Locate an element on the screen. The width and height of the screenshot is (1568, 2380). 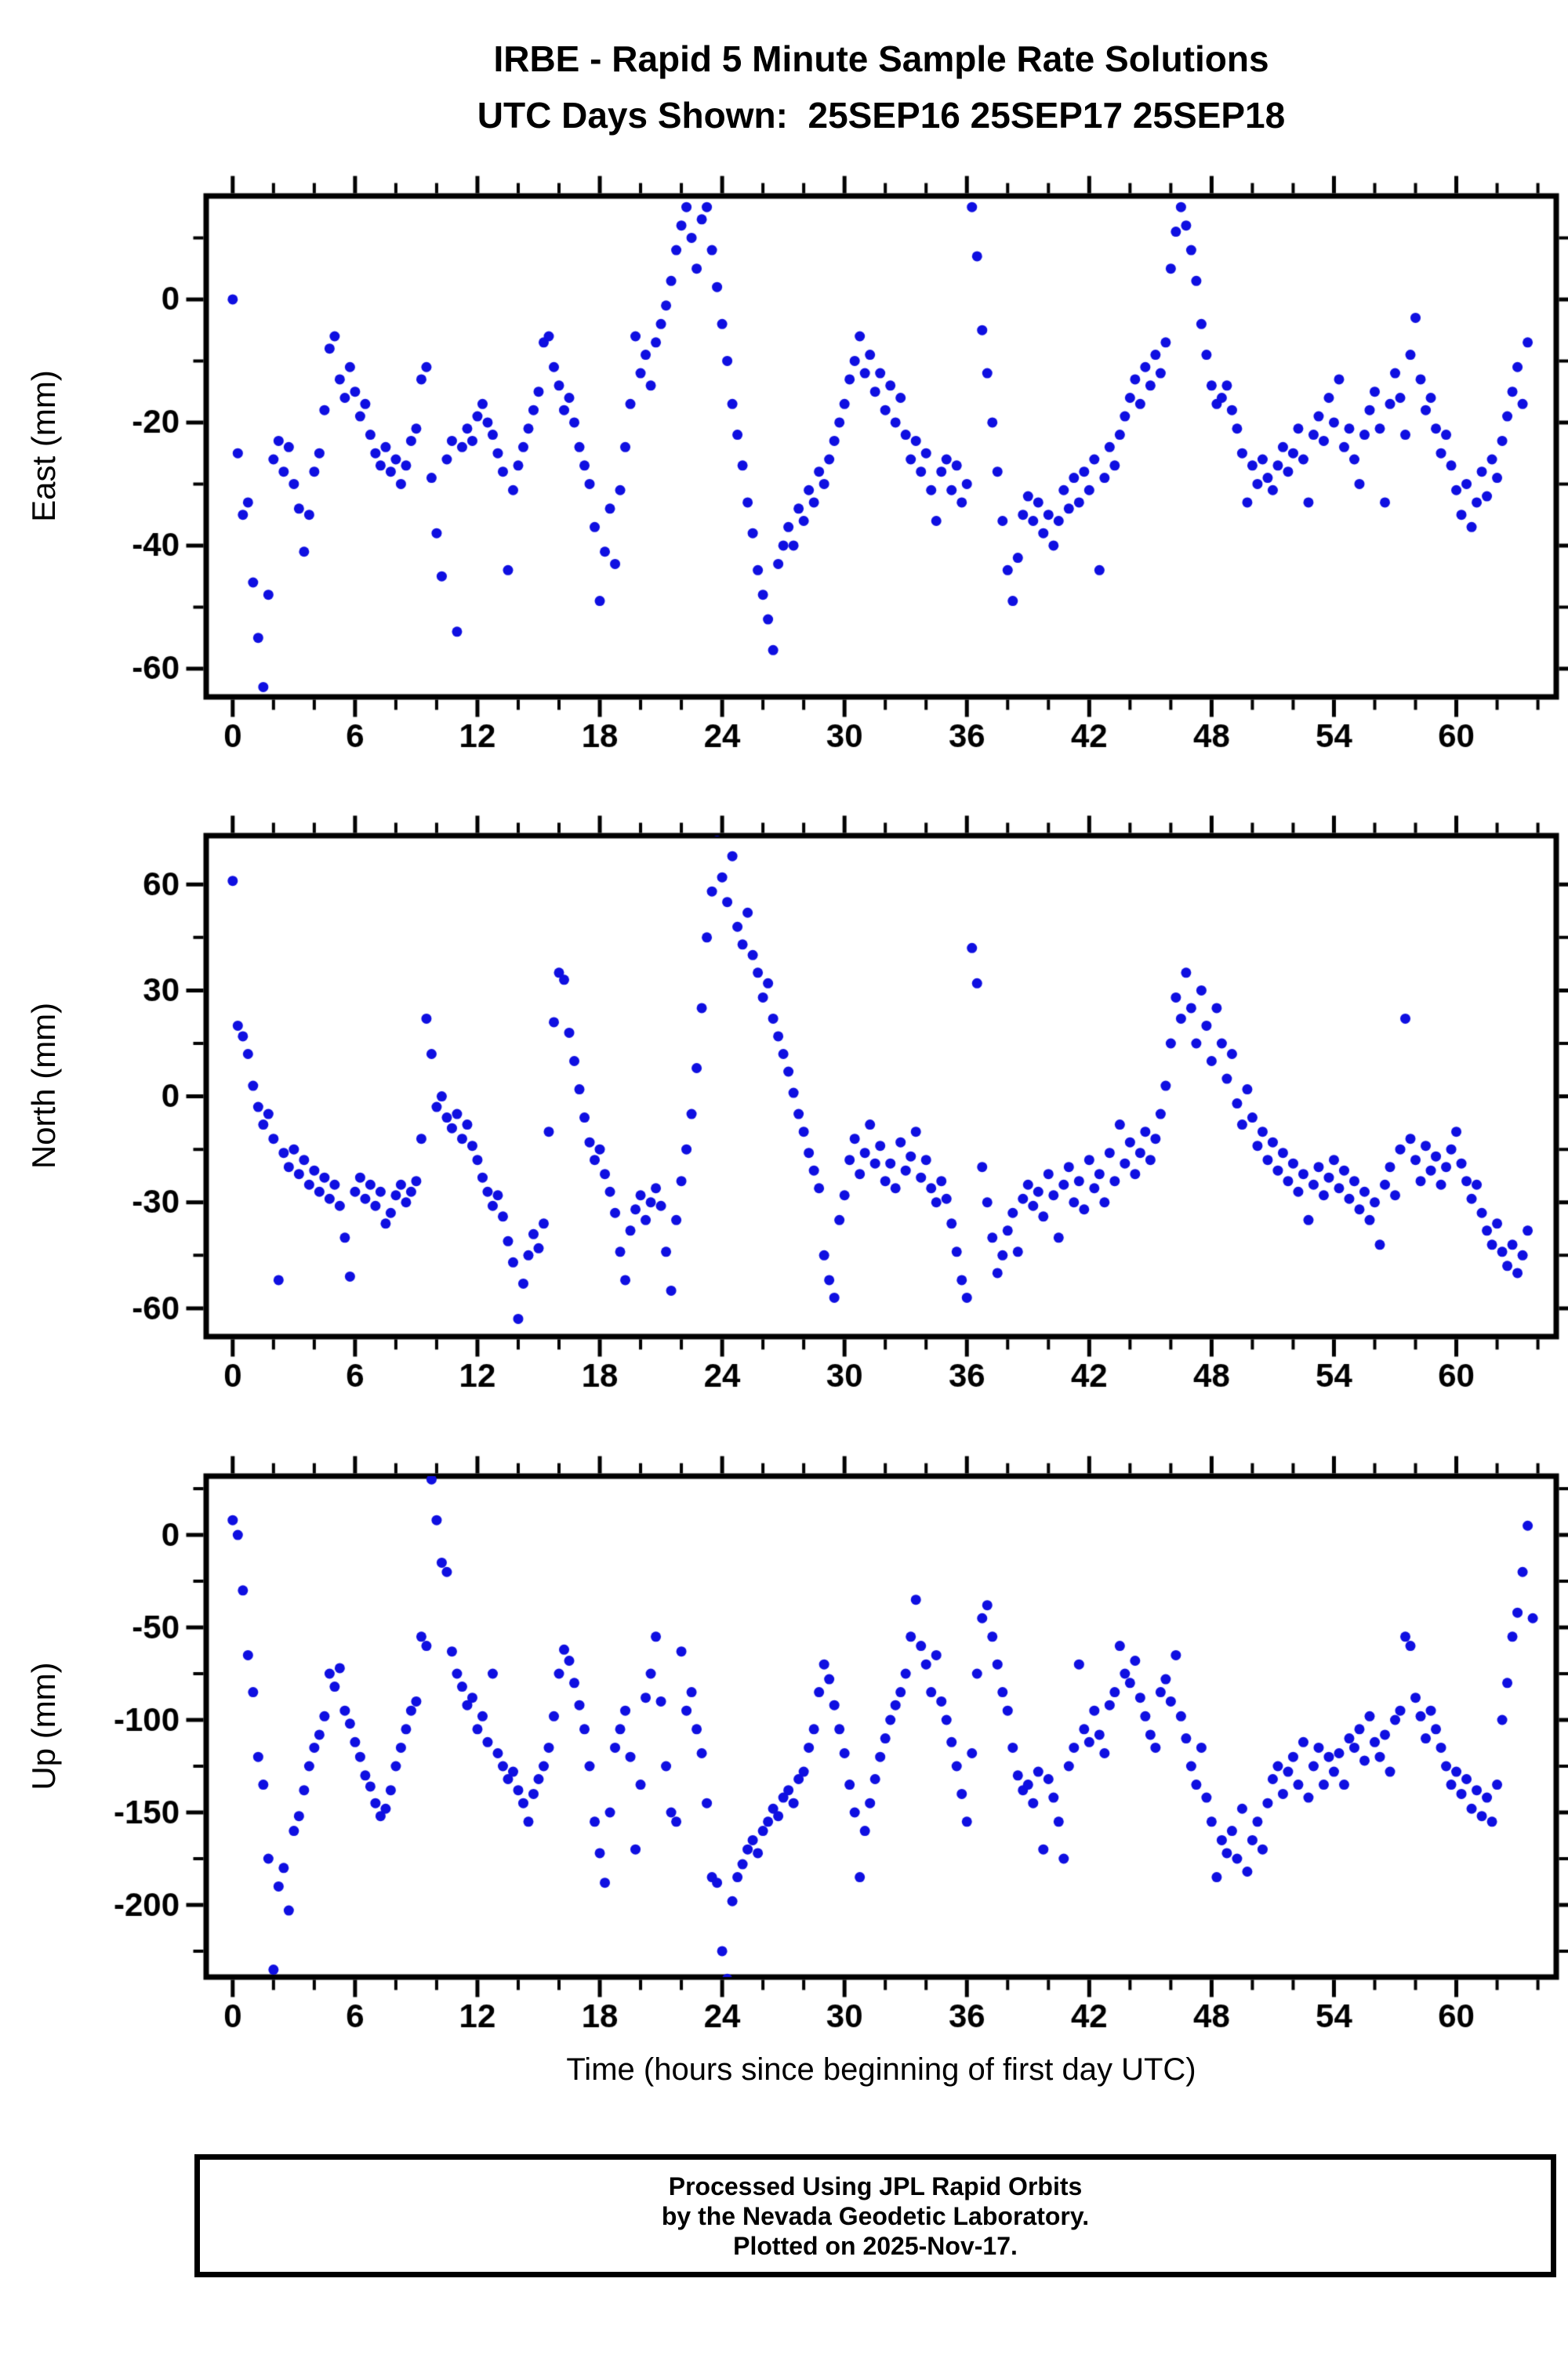
east-axis-title: East (mm) is located at coordinates (43, 446).